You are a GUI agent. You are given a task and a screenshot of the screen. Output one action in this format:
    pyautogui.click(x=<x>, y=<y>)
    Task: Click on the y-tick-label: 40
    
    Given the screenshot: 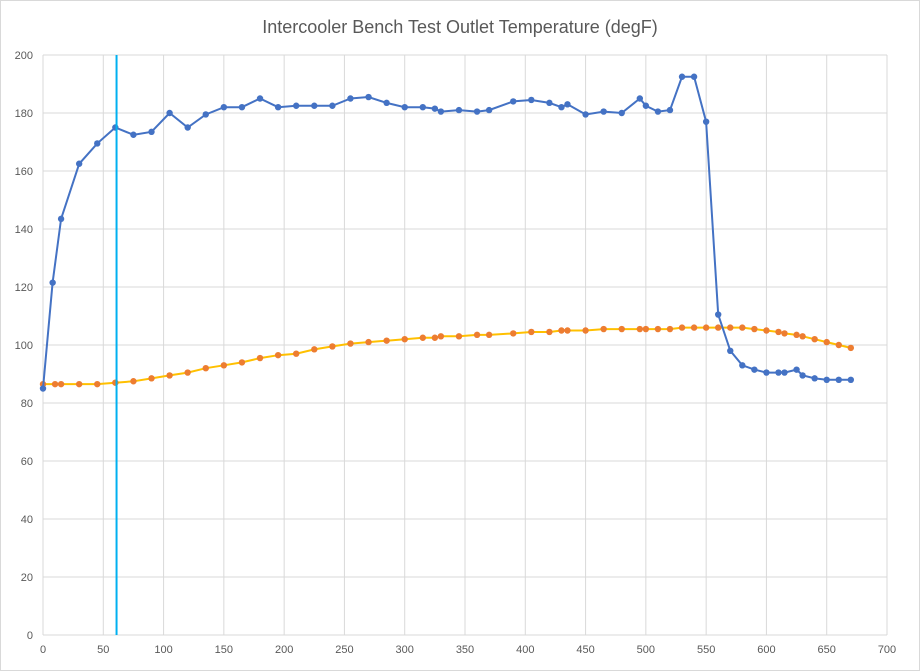 What is the action you would take?
    pyautogui.click(x=27, y=520)
    